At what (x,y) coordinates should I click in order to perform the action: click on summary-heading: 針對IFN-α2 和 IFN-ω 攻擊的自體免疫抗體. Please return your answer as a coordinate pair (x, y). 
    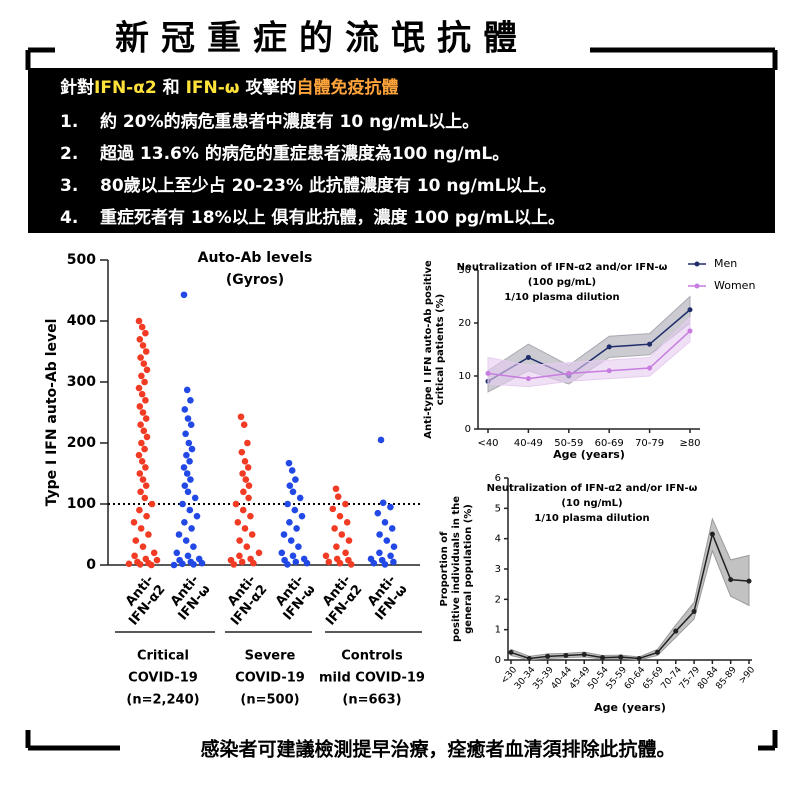
    Looking at the image, I should click on (229, 87).